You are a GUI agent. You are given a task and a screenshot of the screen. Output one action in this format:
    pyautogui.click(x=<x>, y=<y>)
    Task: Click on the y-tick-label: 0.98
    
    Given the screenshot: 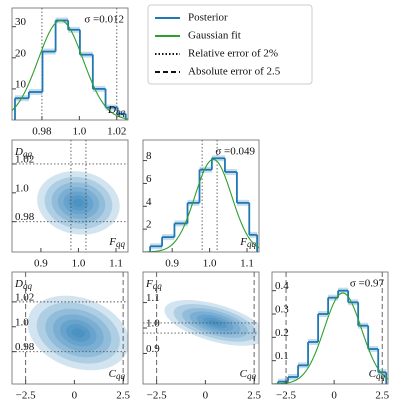 What is the action you would take?
    pyautogui.click(x=25, y=217)
    